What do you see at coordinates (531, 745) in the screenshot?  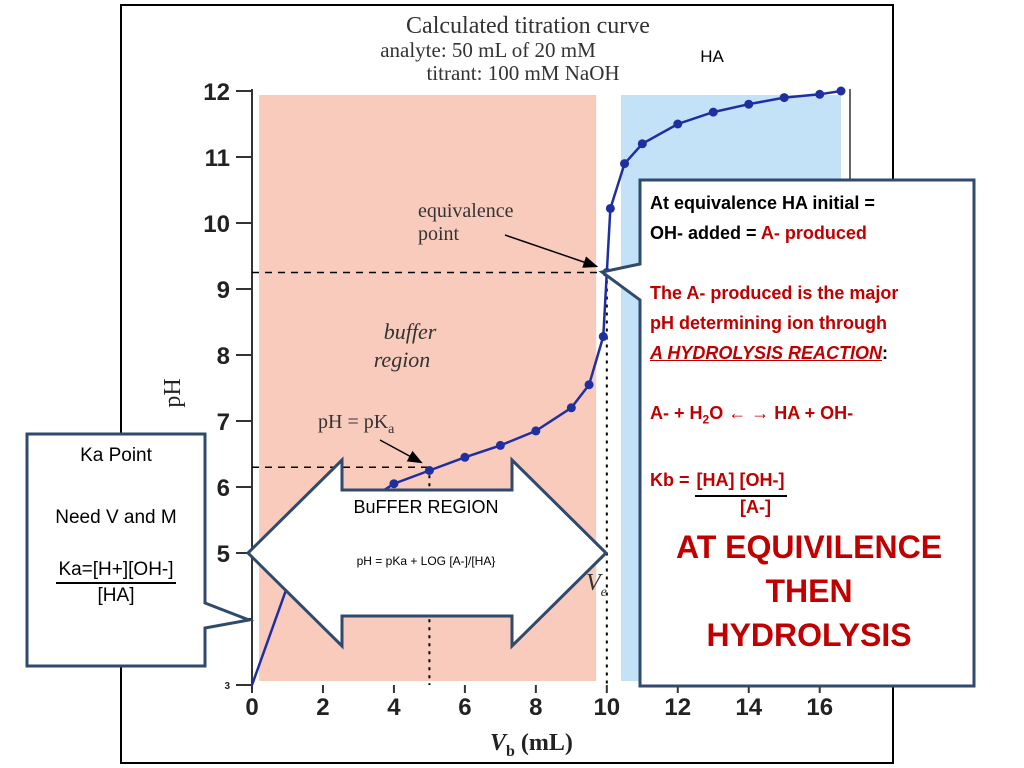 I see `x-axis-label: Vb (mL)` at bounding box center [531, 745].